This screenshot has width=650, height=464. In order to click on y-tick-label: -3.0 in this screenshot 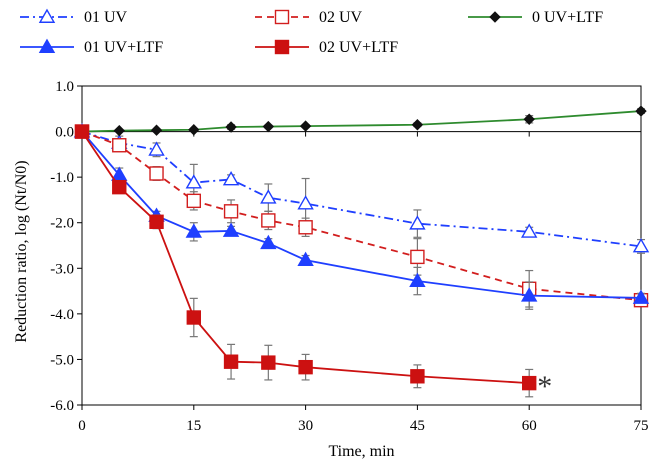, I will do `click(62, 269)`.